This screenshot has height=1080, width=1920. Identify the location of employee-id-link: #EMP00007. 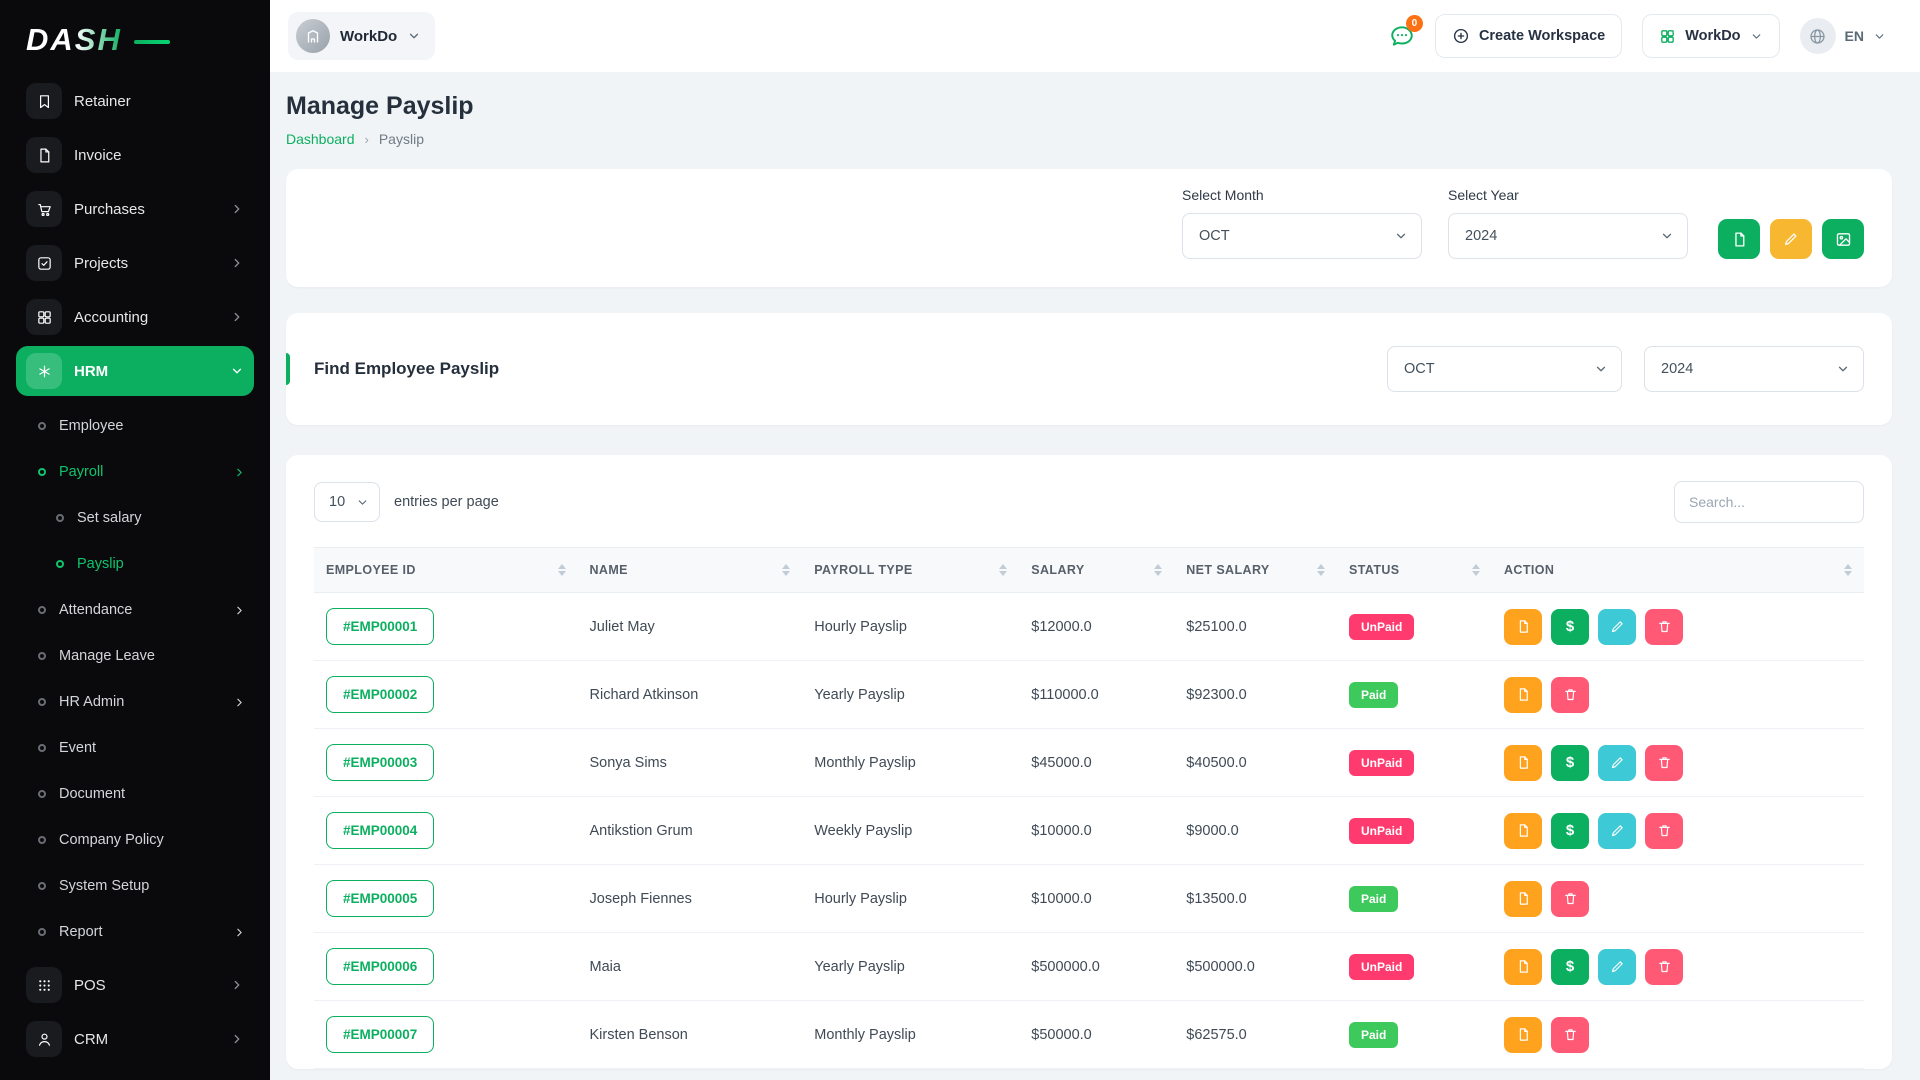
(380, 1034).